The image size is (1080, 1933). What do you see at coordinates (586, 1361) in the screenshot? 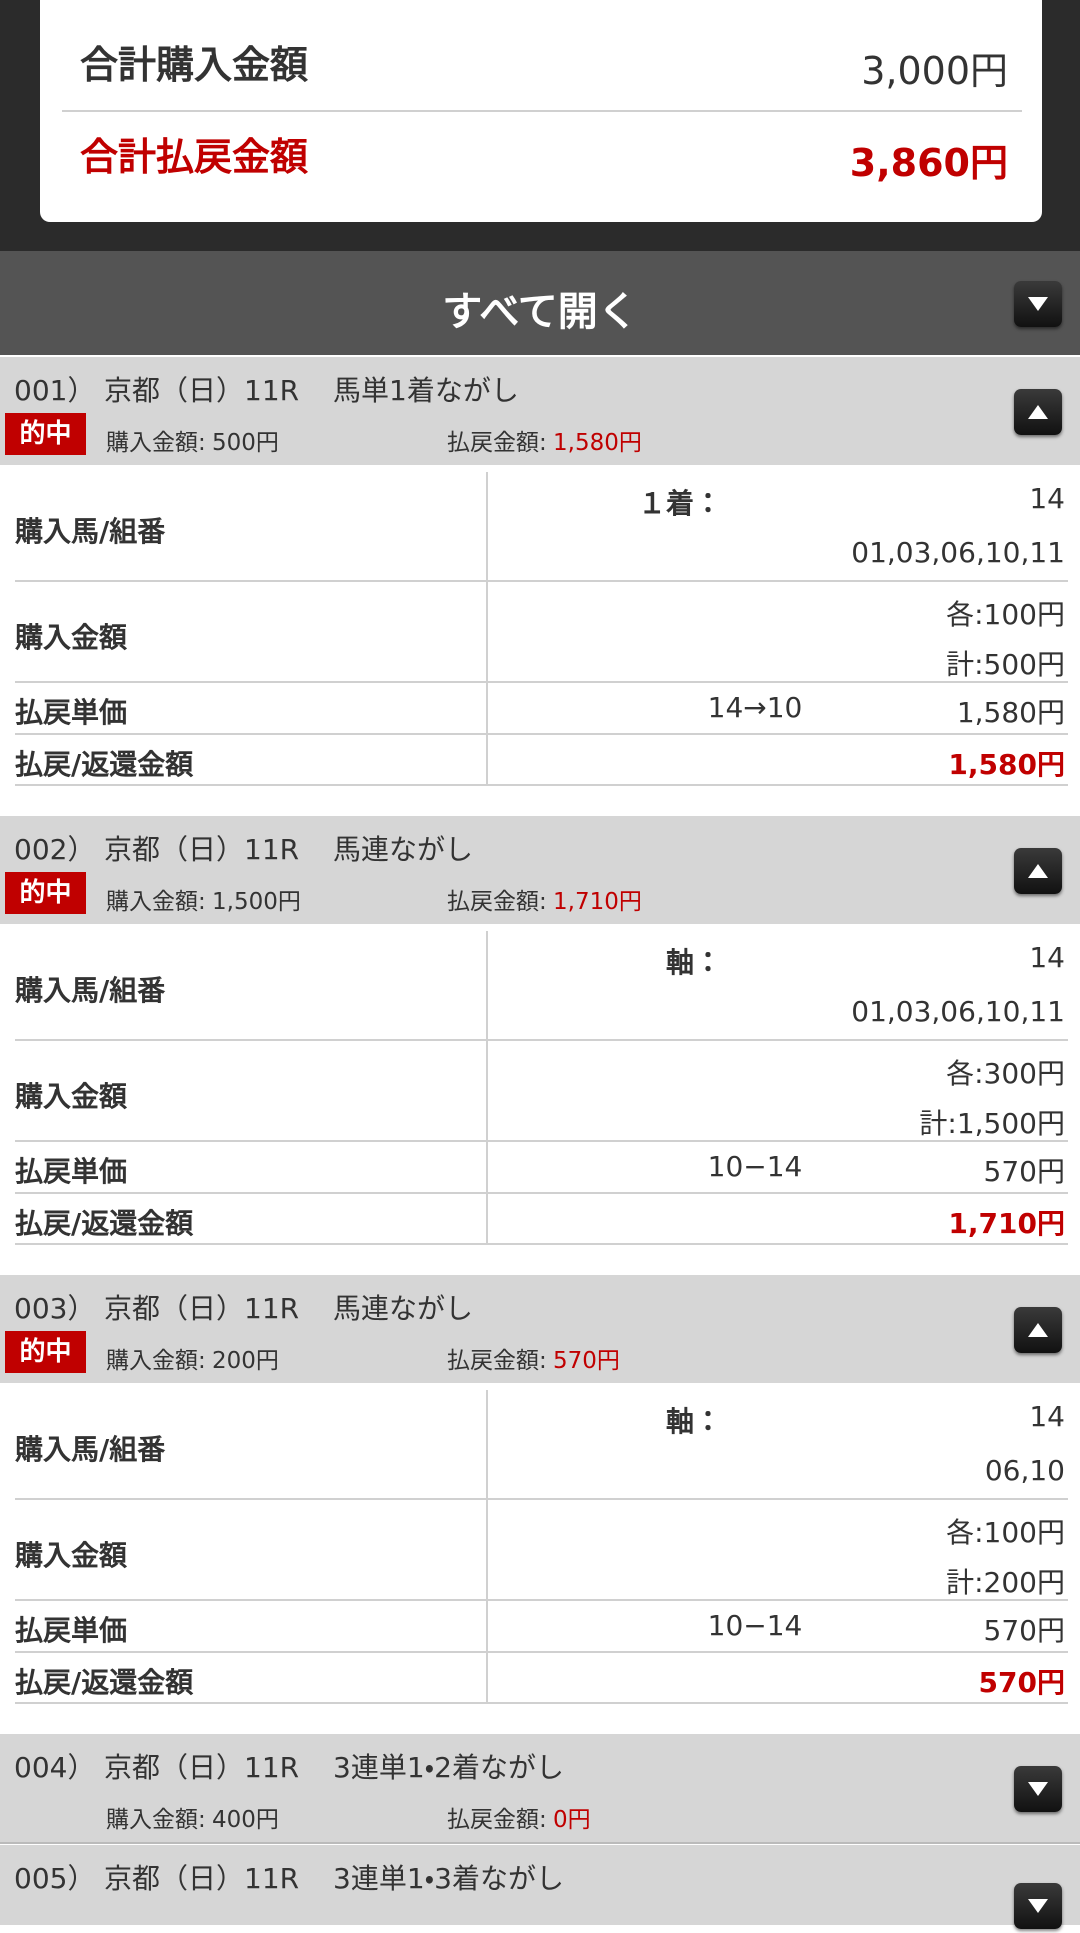
I see `payout-value: 570円` at bounding box center [586, 1361].